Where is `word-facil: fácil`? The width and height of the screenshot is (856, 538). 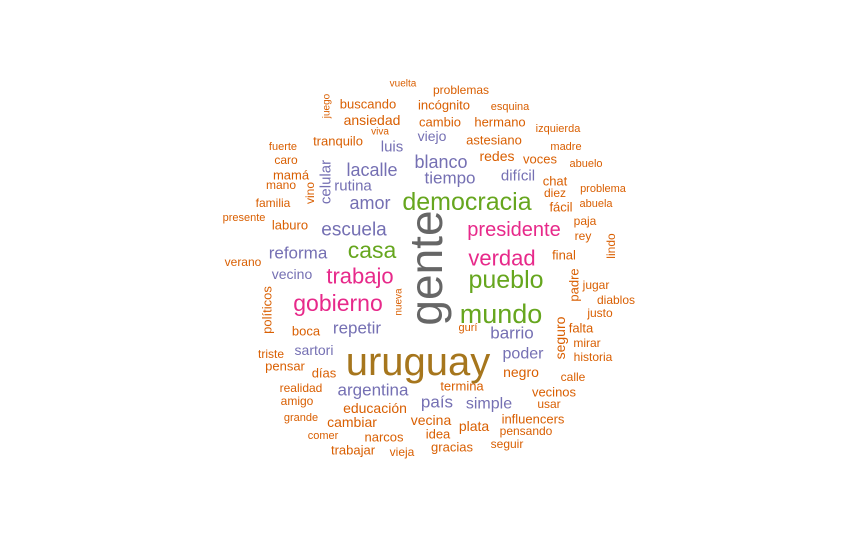
word-facil: fácil is located at coordinates (560, 207).